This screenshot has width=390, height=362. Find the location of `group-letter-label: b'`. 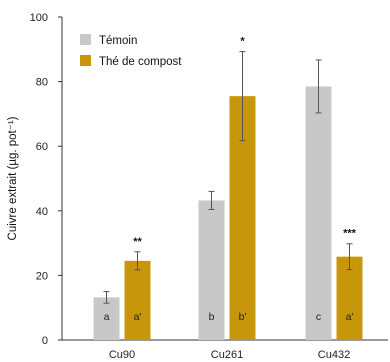

group-letter-label: b' is located at coordinates (243, 317).